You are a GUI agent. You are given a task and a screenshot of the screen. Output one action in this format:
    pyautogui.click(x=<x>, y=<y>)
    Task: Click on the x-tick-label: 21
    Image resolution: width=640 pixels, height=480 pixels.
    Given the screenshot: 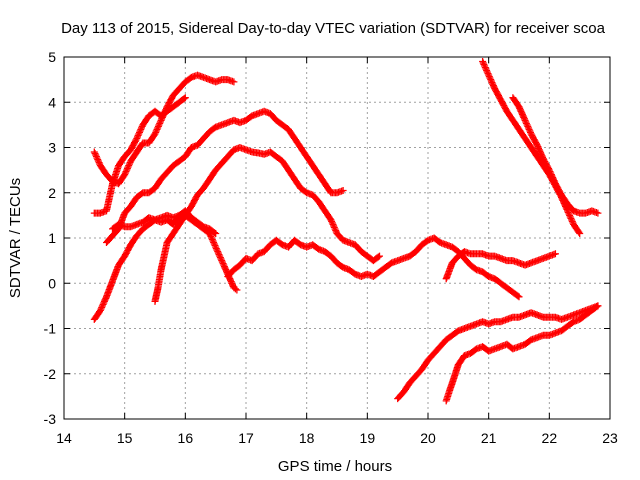 What is the action you would take?
    pyautogui.click(x=489, y=438)
    